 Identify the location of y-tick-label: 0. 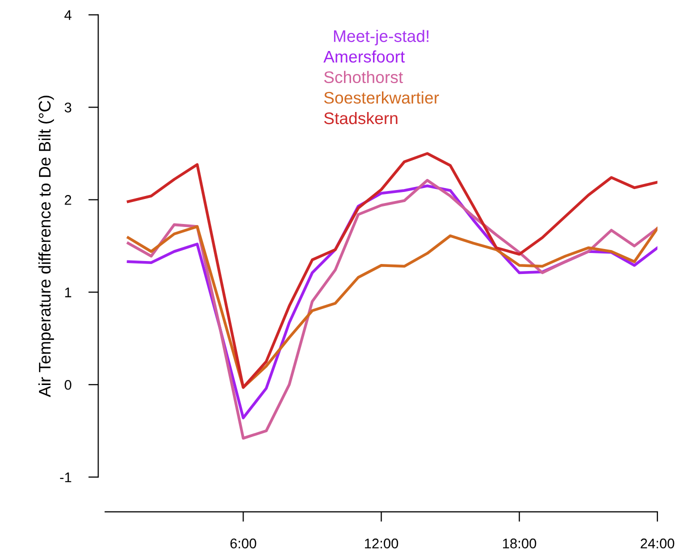
(68, 385).